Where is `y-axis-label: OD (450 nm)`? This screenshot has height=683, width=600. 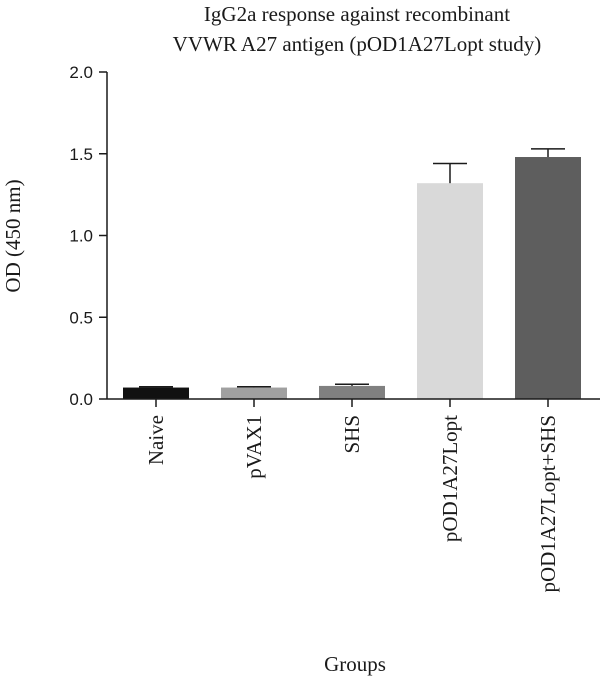
y-axis-label: OD (450 nm) is located at coordinates (13, 235).